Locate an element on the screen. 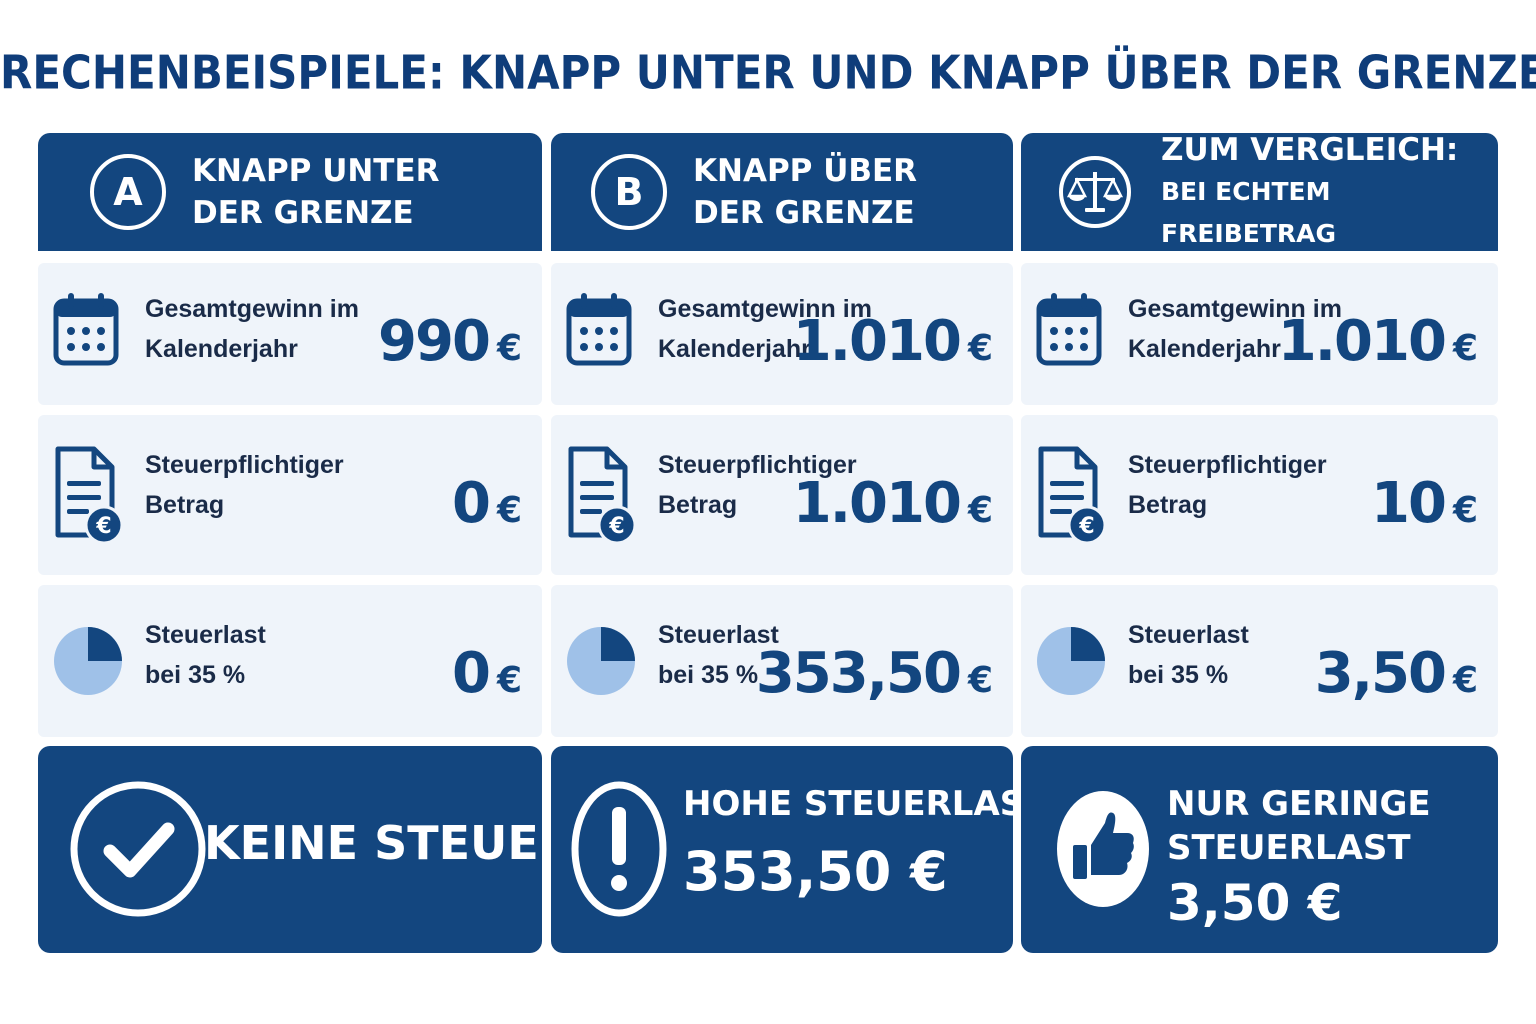  row-steuerpflichtig: € Steuerpflichtiger Betrag 1.010 € is located at coordinates (782, 495).